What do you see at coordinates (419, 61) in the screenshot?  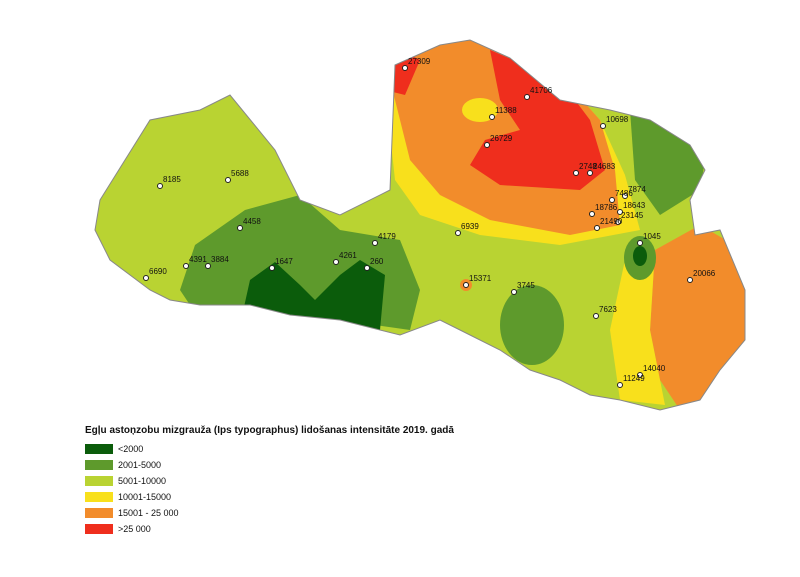 I see `point-label: 27309` at bounding box center [419, 61].